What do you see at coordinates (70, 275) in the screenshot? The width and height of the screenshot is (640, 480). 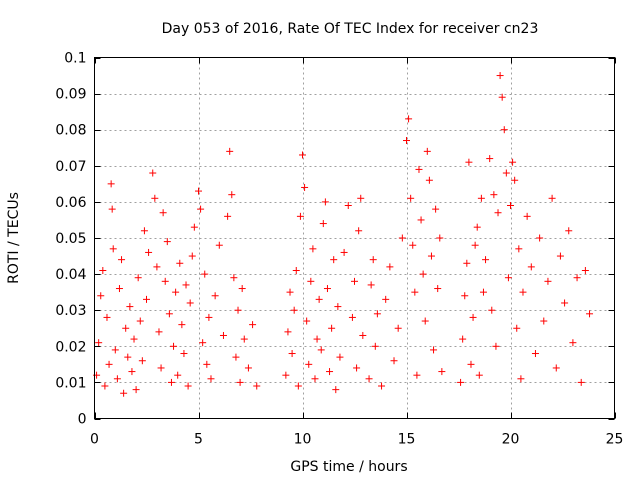 I see `y-tick-label: 0.04` at bounding box center [70, 275].